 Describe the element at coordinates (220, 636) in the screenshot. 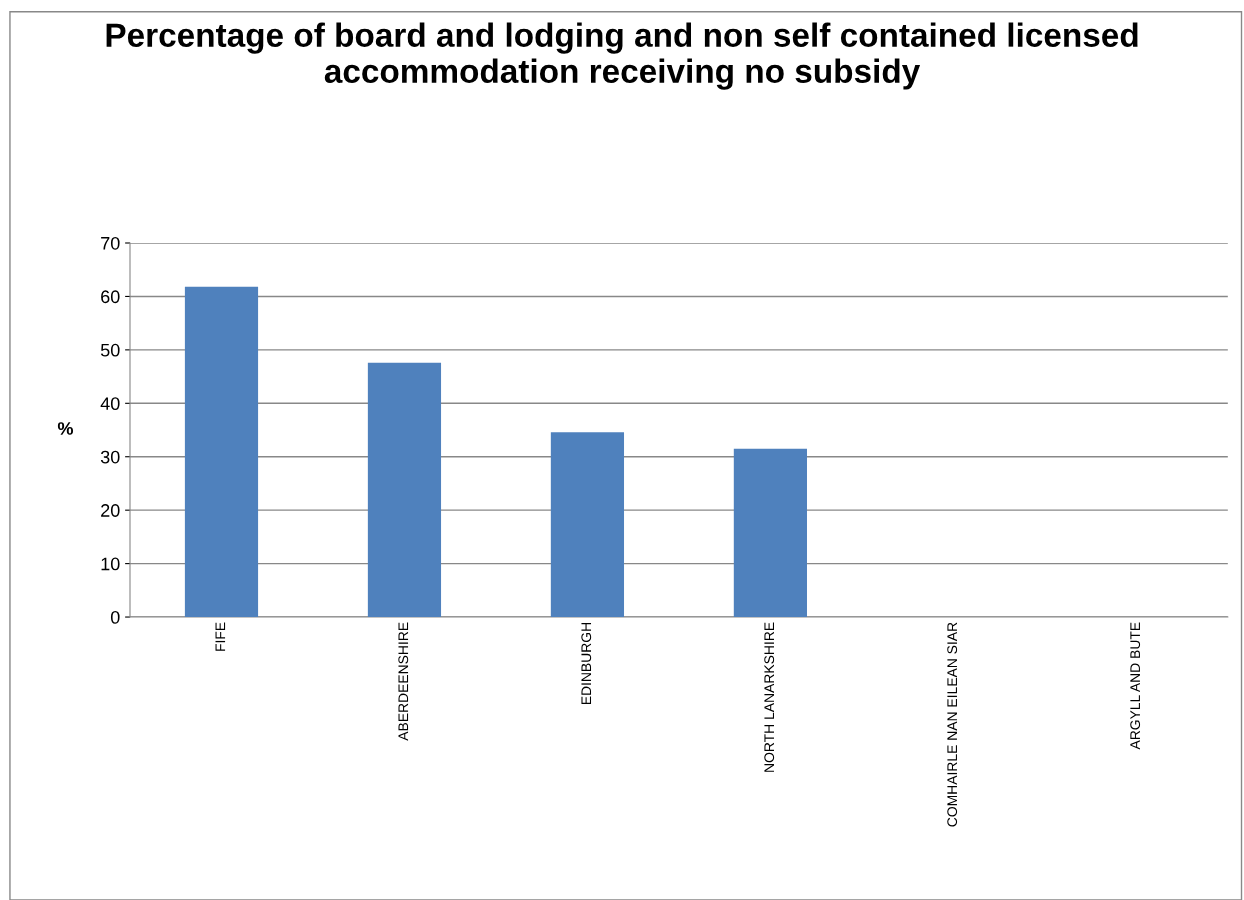

I see `x-tick-label: FIFE` at that location.